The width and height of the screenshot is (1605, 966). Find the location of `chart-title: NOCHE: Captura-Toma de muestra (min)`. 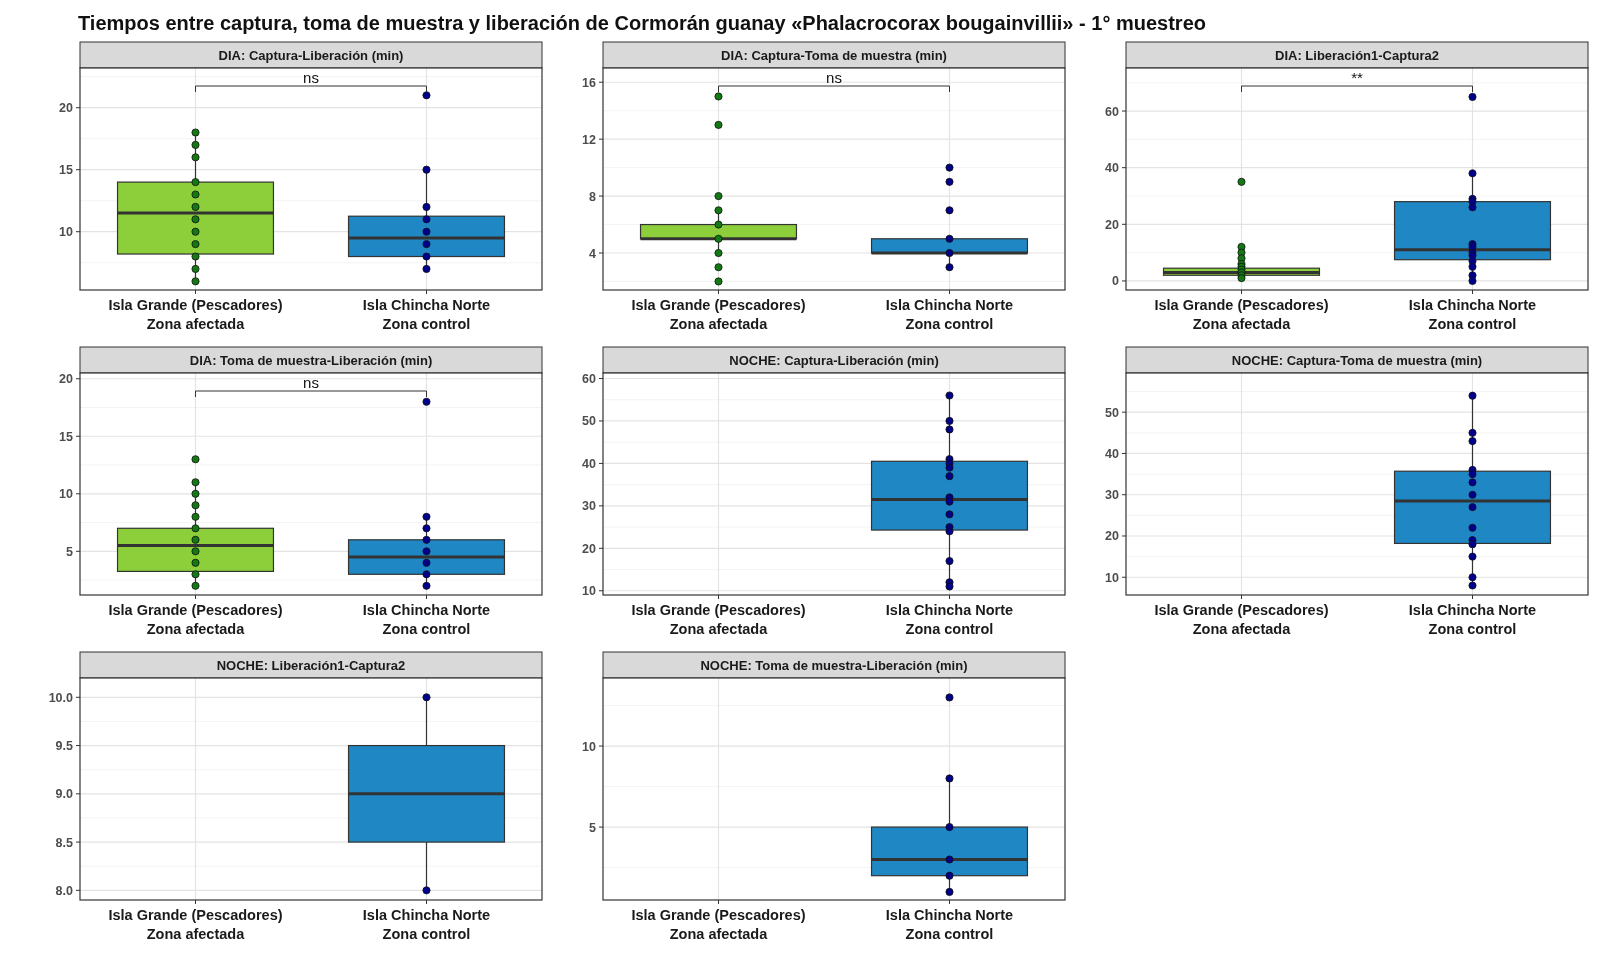

chart-title: NOCHE: Captura-Toma de muestra (min) is located at coordinates (1357, 360).